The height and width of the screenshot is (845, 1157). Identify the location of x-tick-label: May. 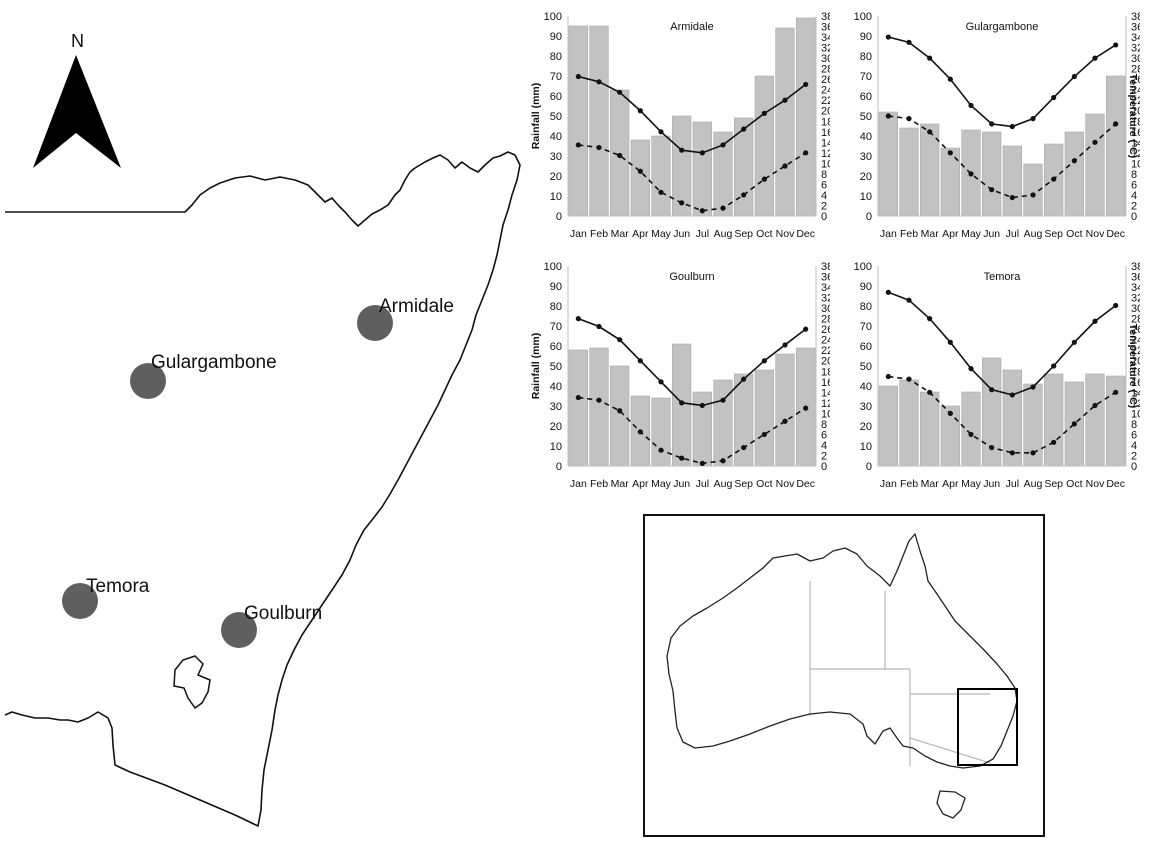
(971, 484).